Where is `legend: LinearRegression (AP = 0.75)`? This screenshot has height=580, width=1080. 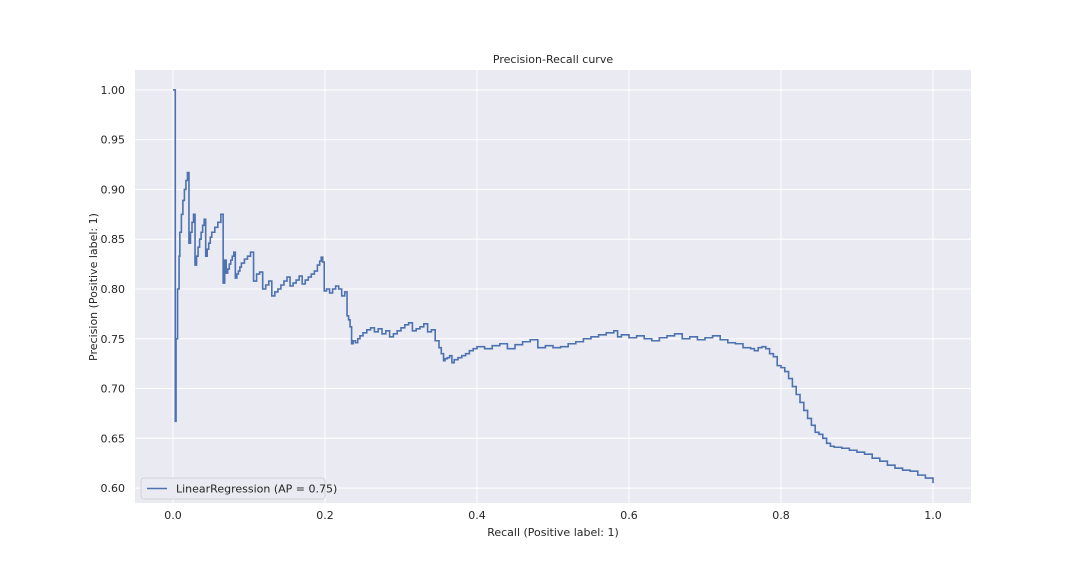 legend: LinearRegression (AP = 0.75) is located at coordinates (238, 488).